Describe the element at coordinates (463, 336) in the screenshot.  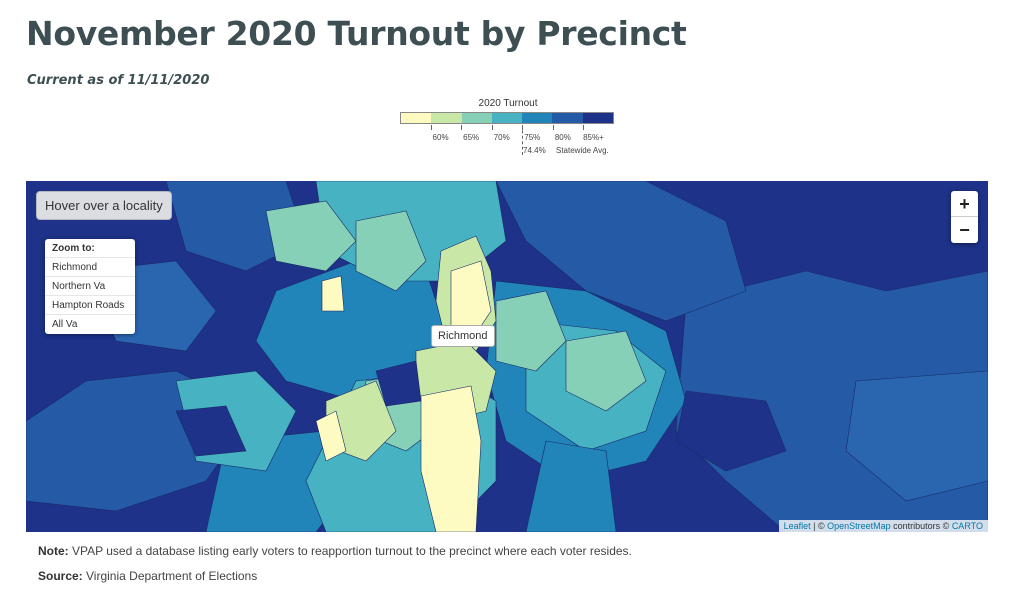
I see `city-label-richmond: Richmond` at that location.